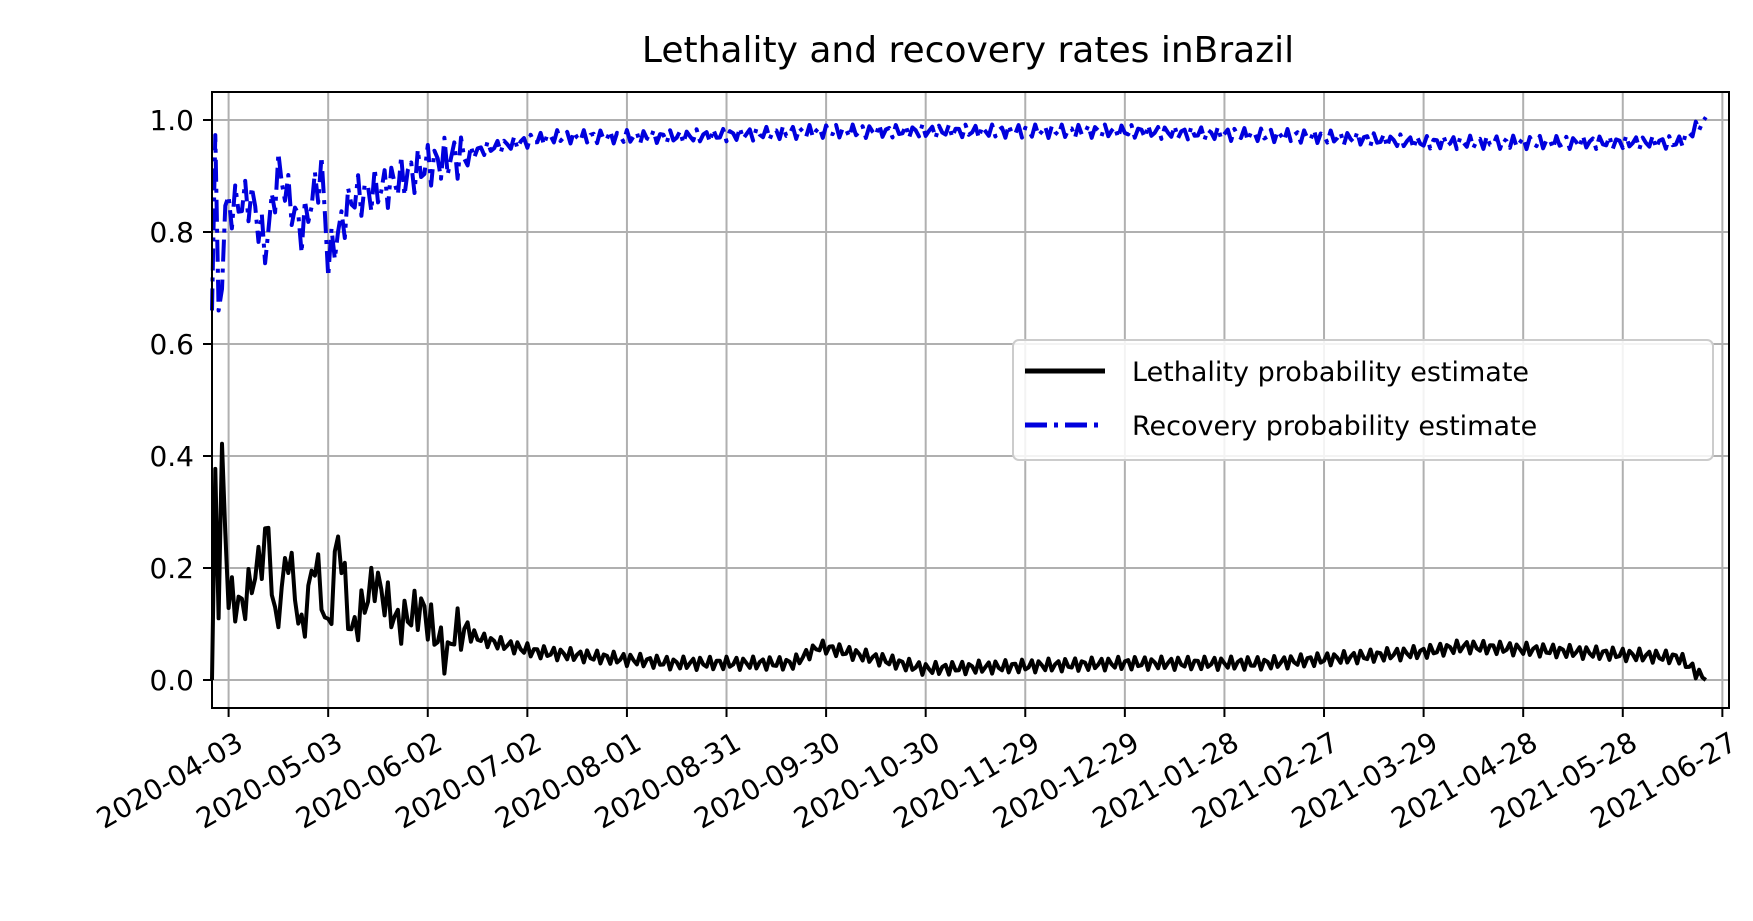 This screenshot has width=1753, height=921. Describe the element at coordinates (171, 344) in the screenshot. I see `y-tick-label: 0.6` at that location.